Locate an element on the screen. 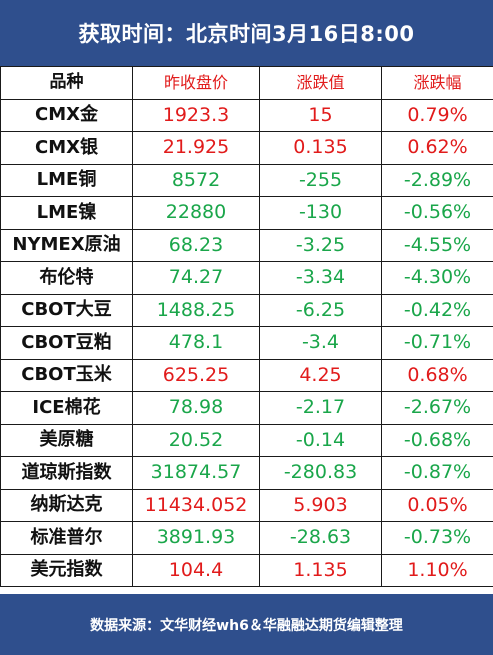  change-value: 0.135 is located at coordinates (320, 148).